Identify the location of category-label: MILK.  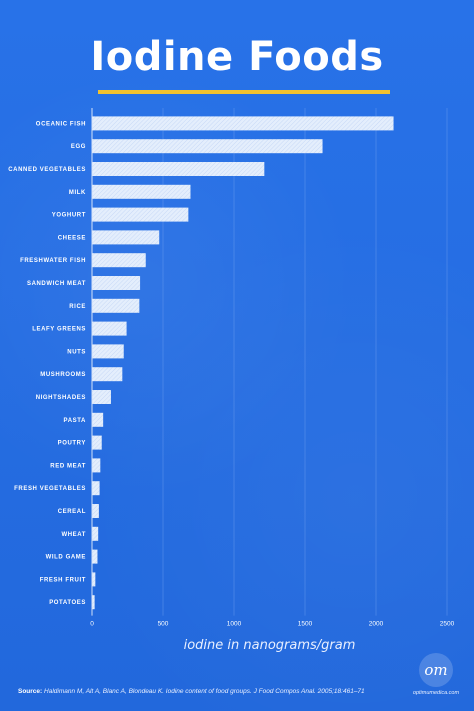
(77, 193).